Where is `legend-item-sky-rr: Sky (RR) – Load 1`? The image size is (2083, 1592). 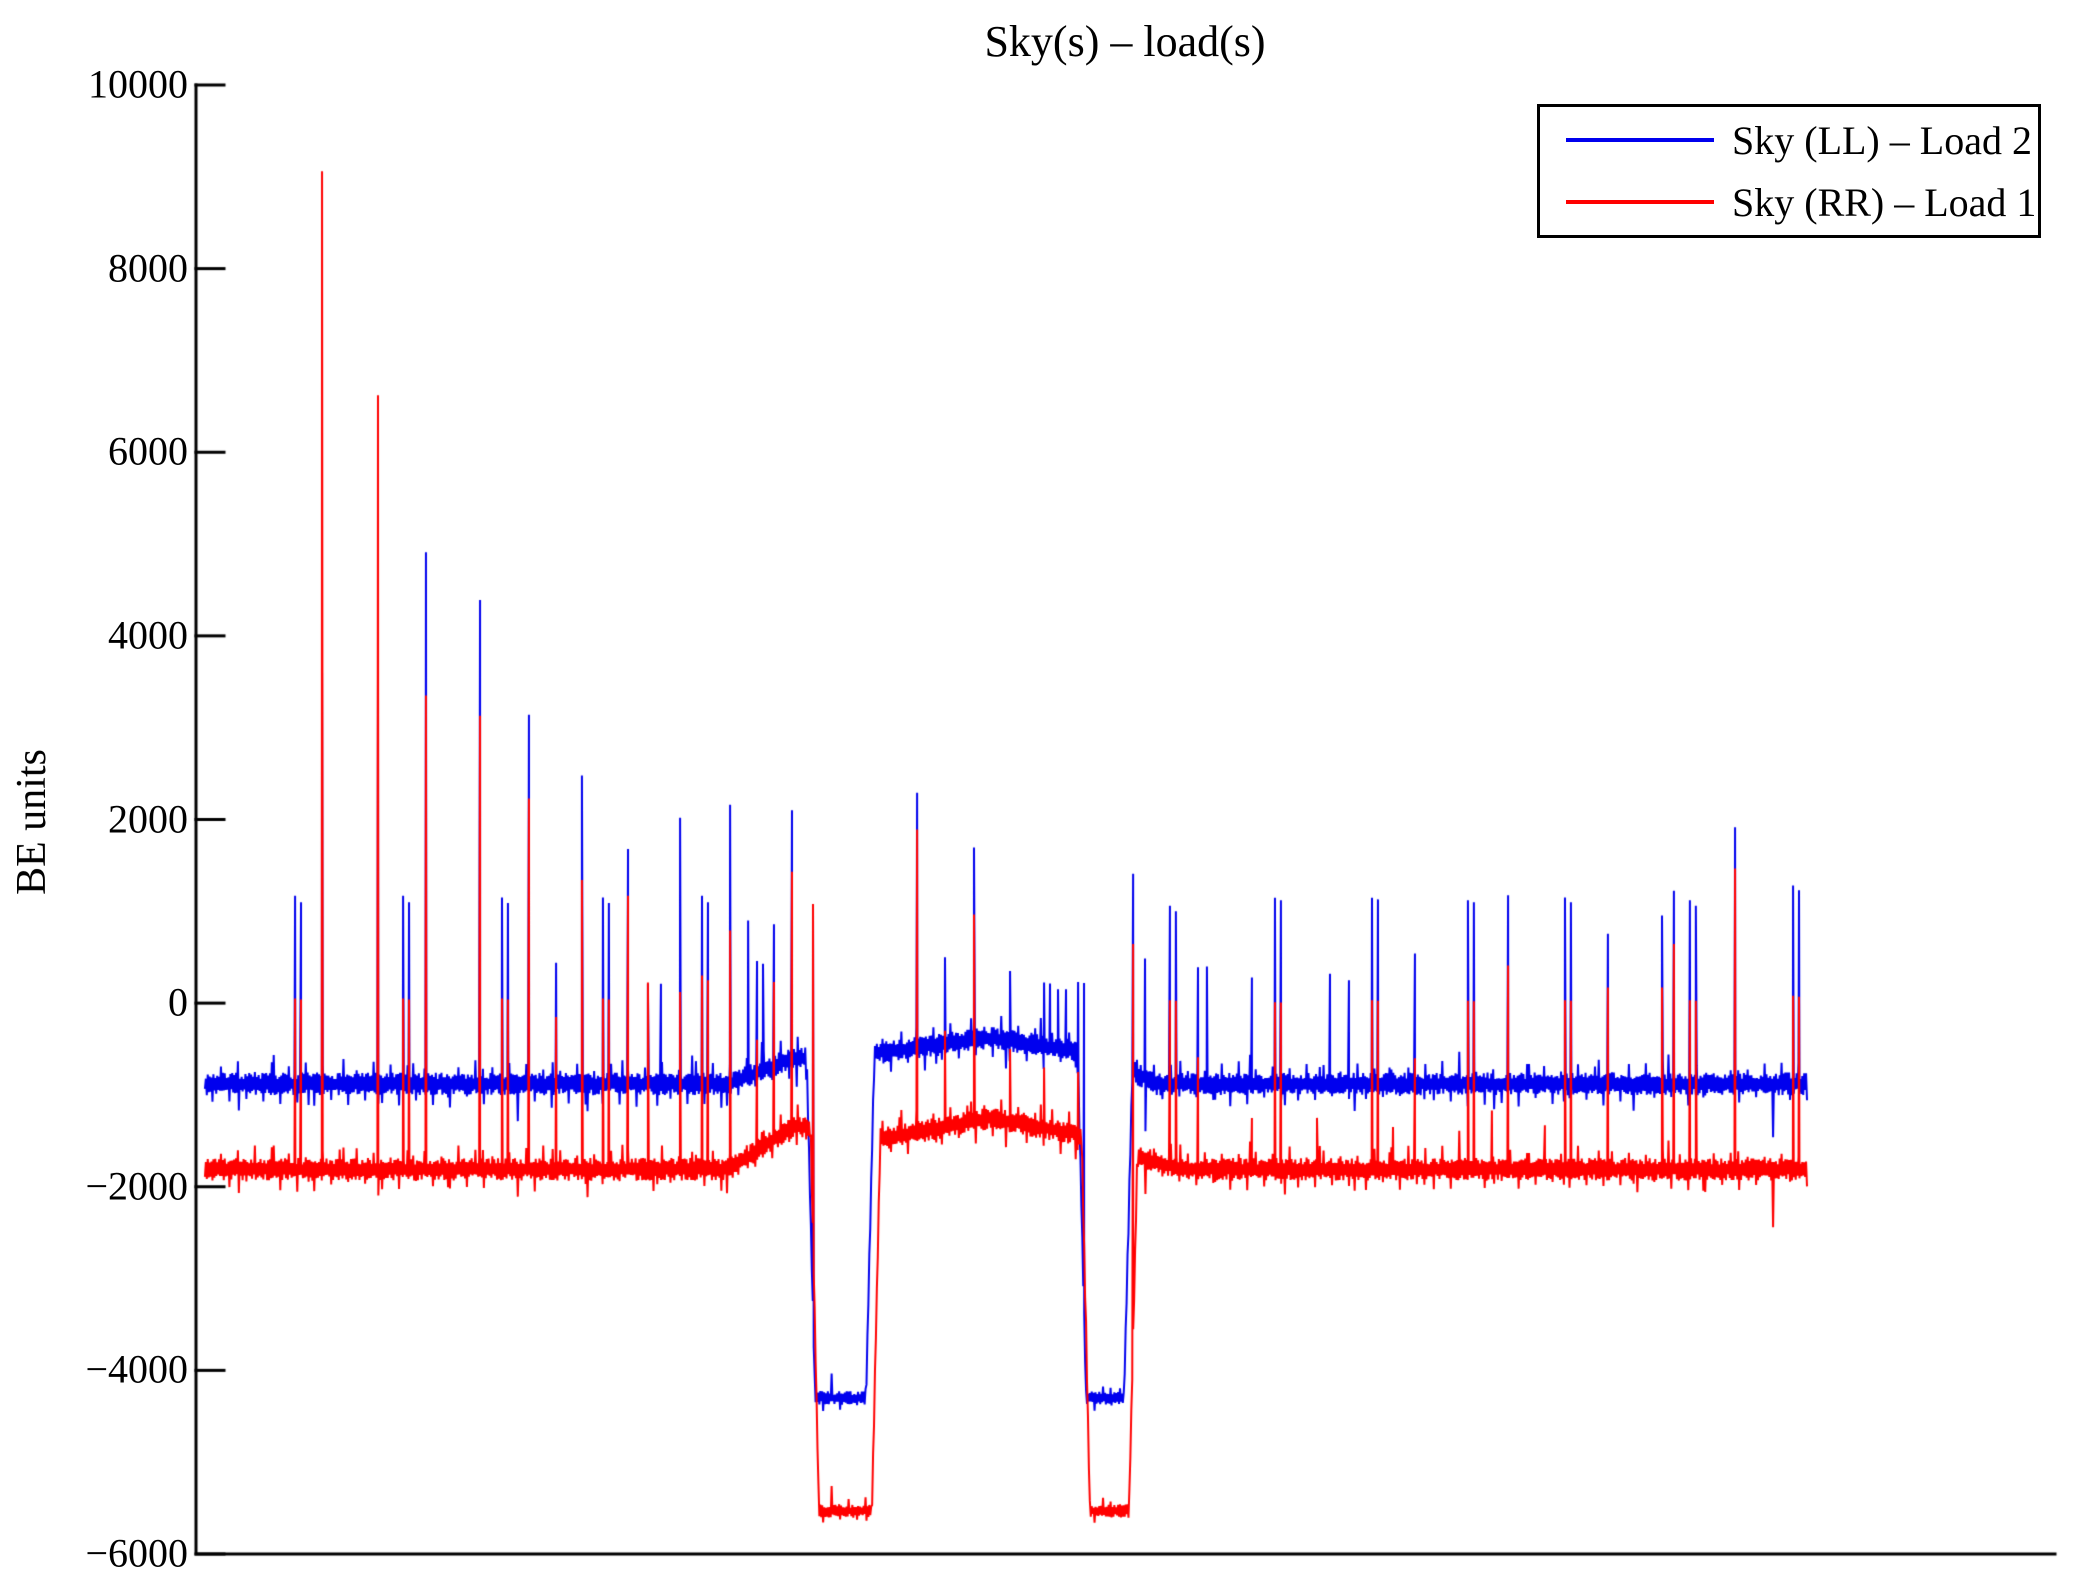 legend-item-sky-rr: Sky (RR) – Load 1 is located at coordinates (1789, 202).